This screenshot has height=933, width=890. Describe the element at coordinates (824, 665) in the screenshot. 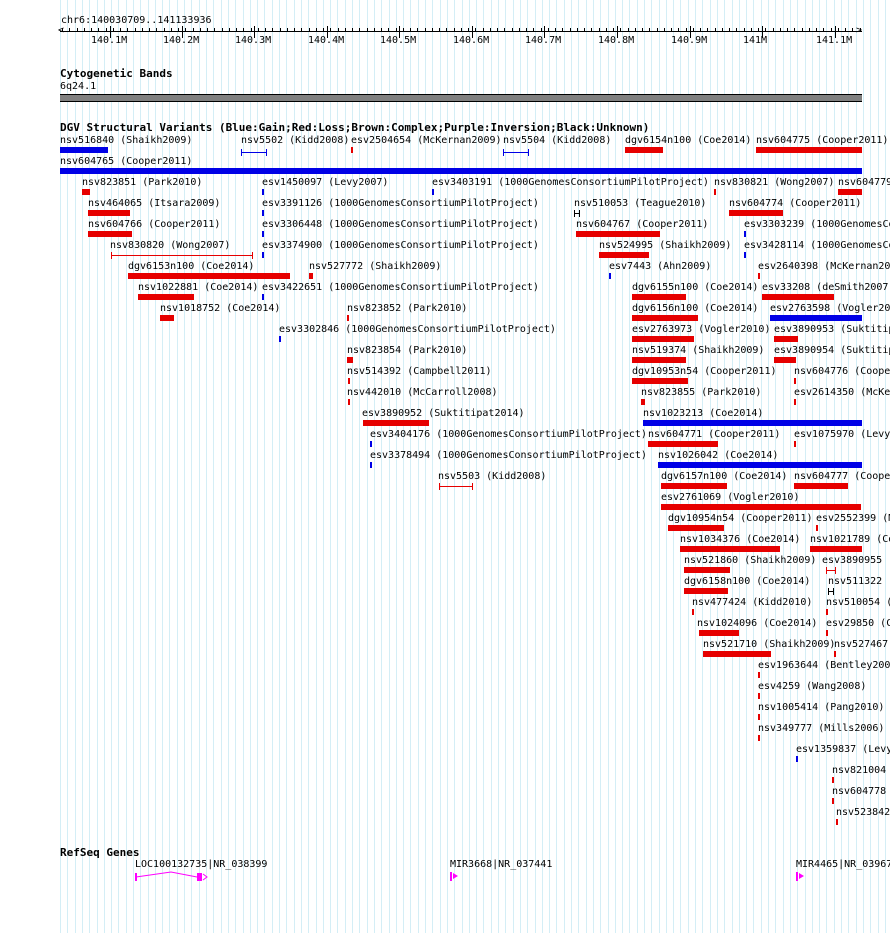

I see `variant-label: esv1963644 (Bentley200` at that location.